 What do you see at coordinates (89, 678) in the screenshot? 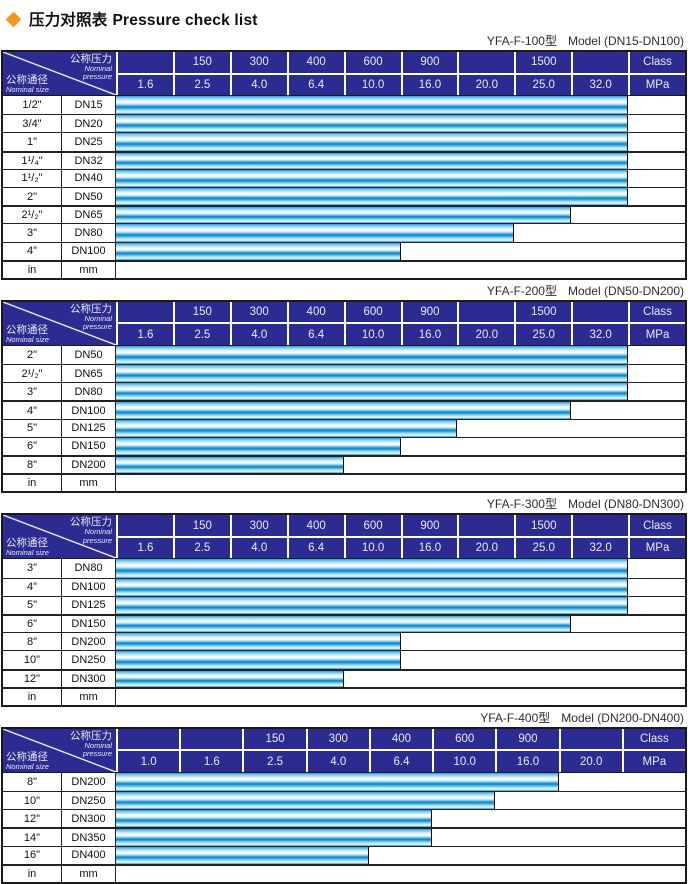
I see `dn-cell: DN300` at bounding box center [89, 678].